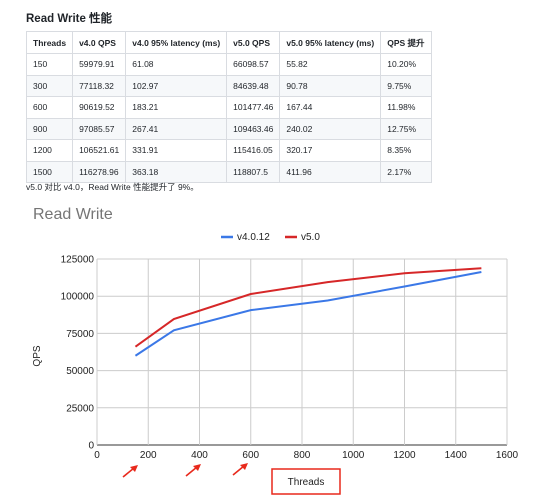  What do you see at coordinates (330, 171) in the screenshot?
I see `cell-v5-latency: 411.96` at bounding box center [330, 171].